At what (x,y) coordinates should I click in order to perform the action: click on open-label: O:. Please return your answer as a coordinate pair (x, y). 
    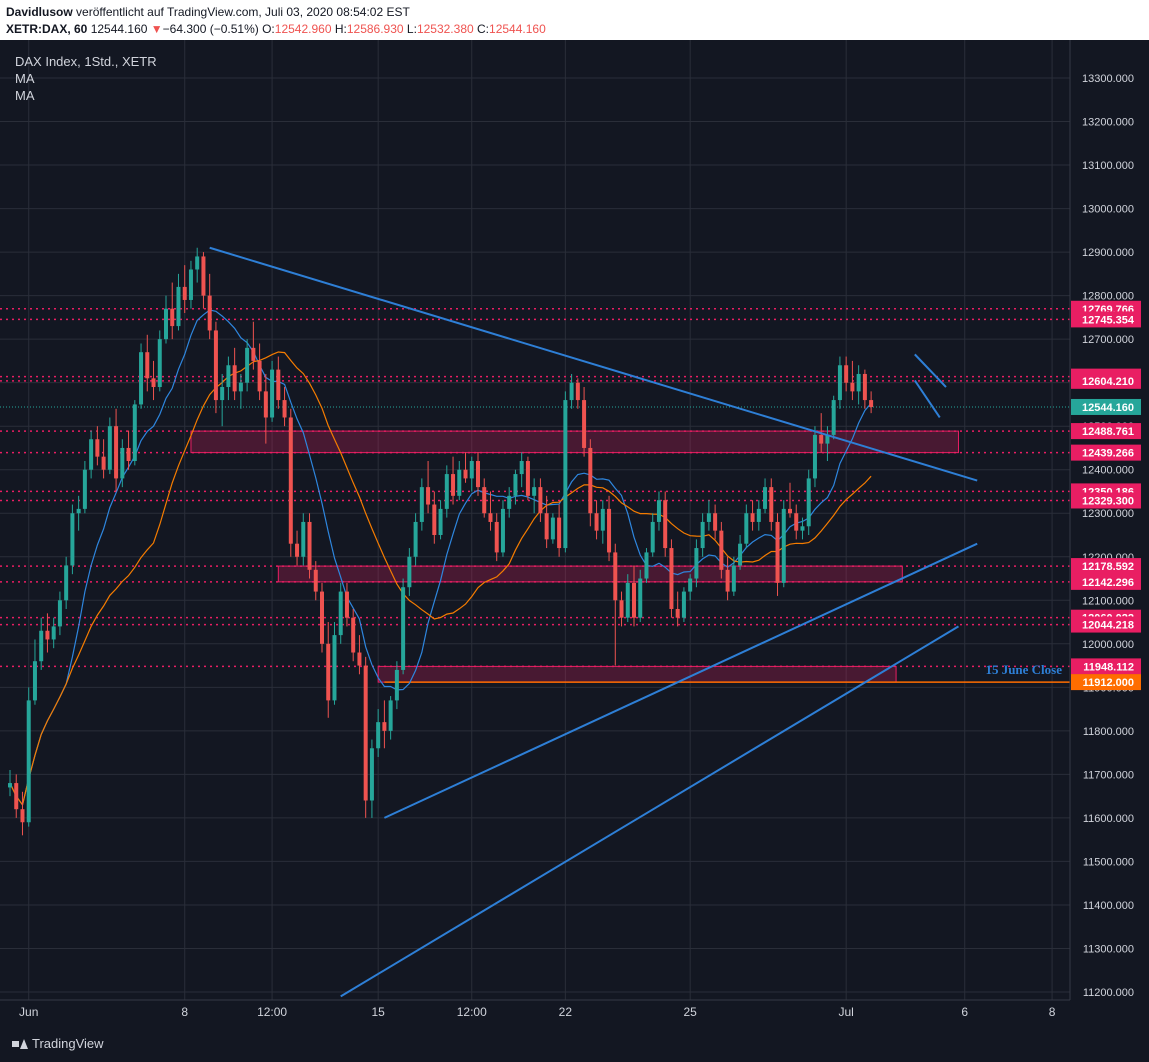
    Looking at the image, I should click on (268, 29).